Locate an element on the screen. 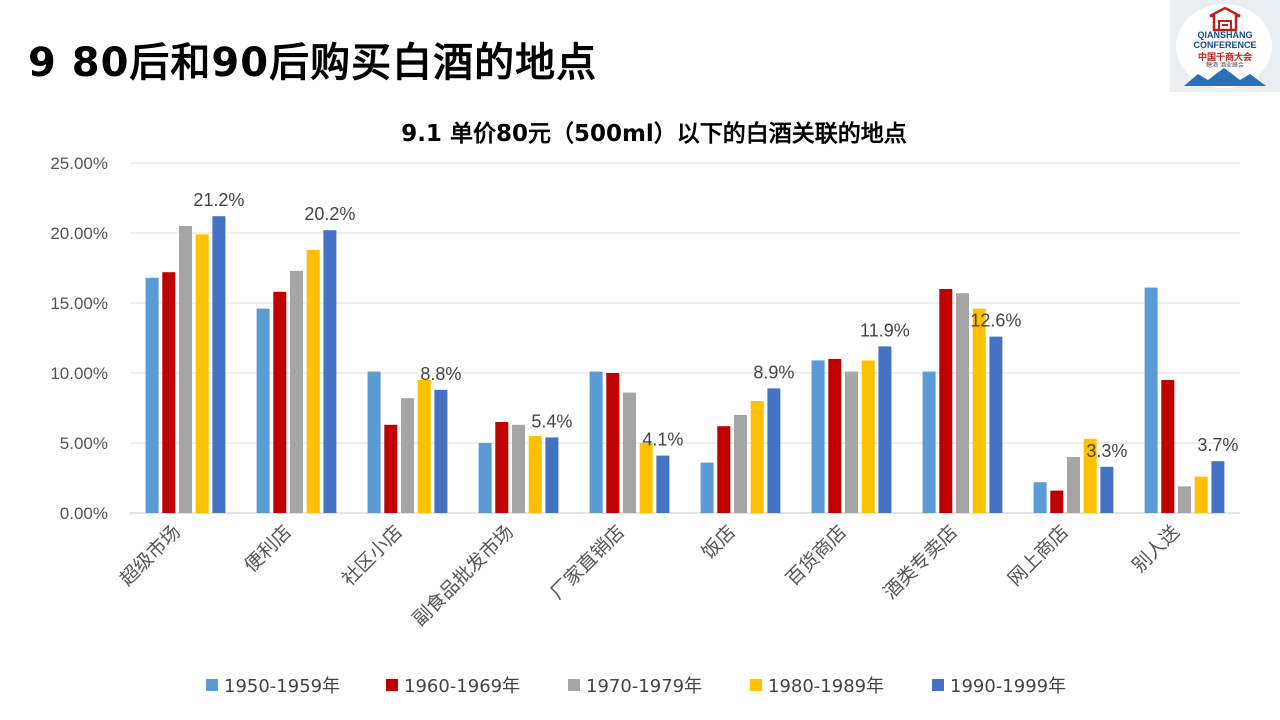 The width and height of the screenshot is (1280, 720). data-label: 8.8% is located at coordinates (440, 374).